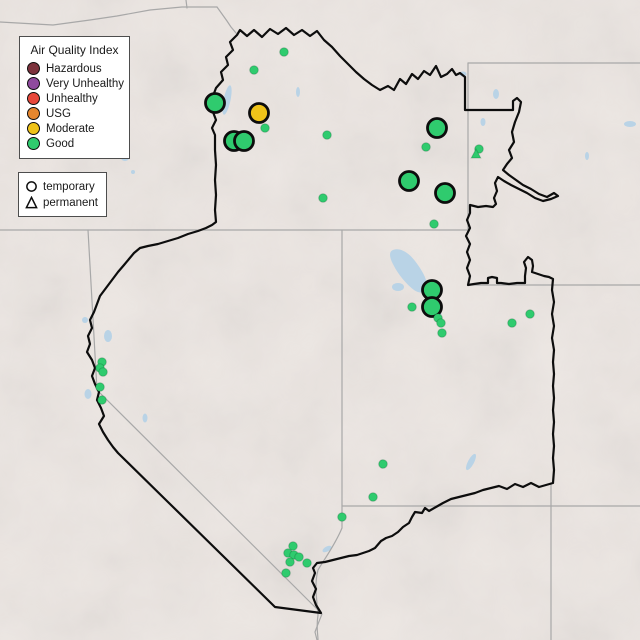  I want to click on station-type-legend: temporary permanent, so click(62, 194).